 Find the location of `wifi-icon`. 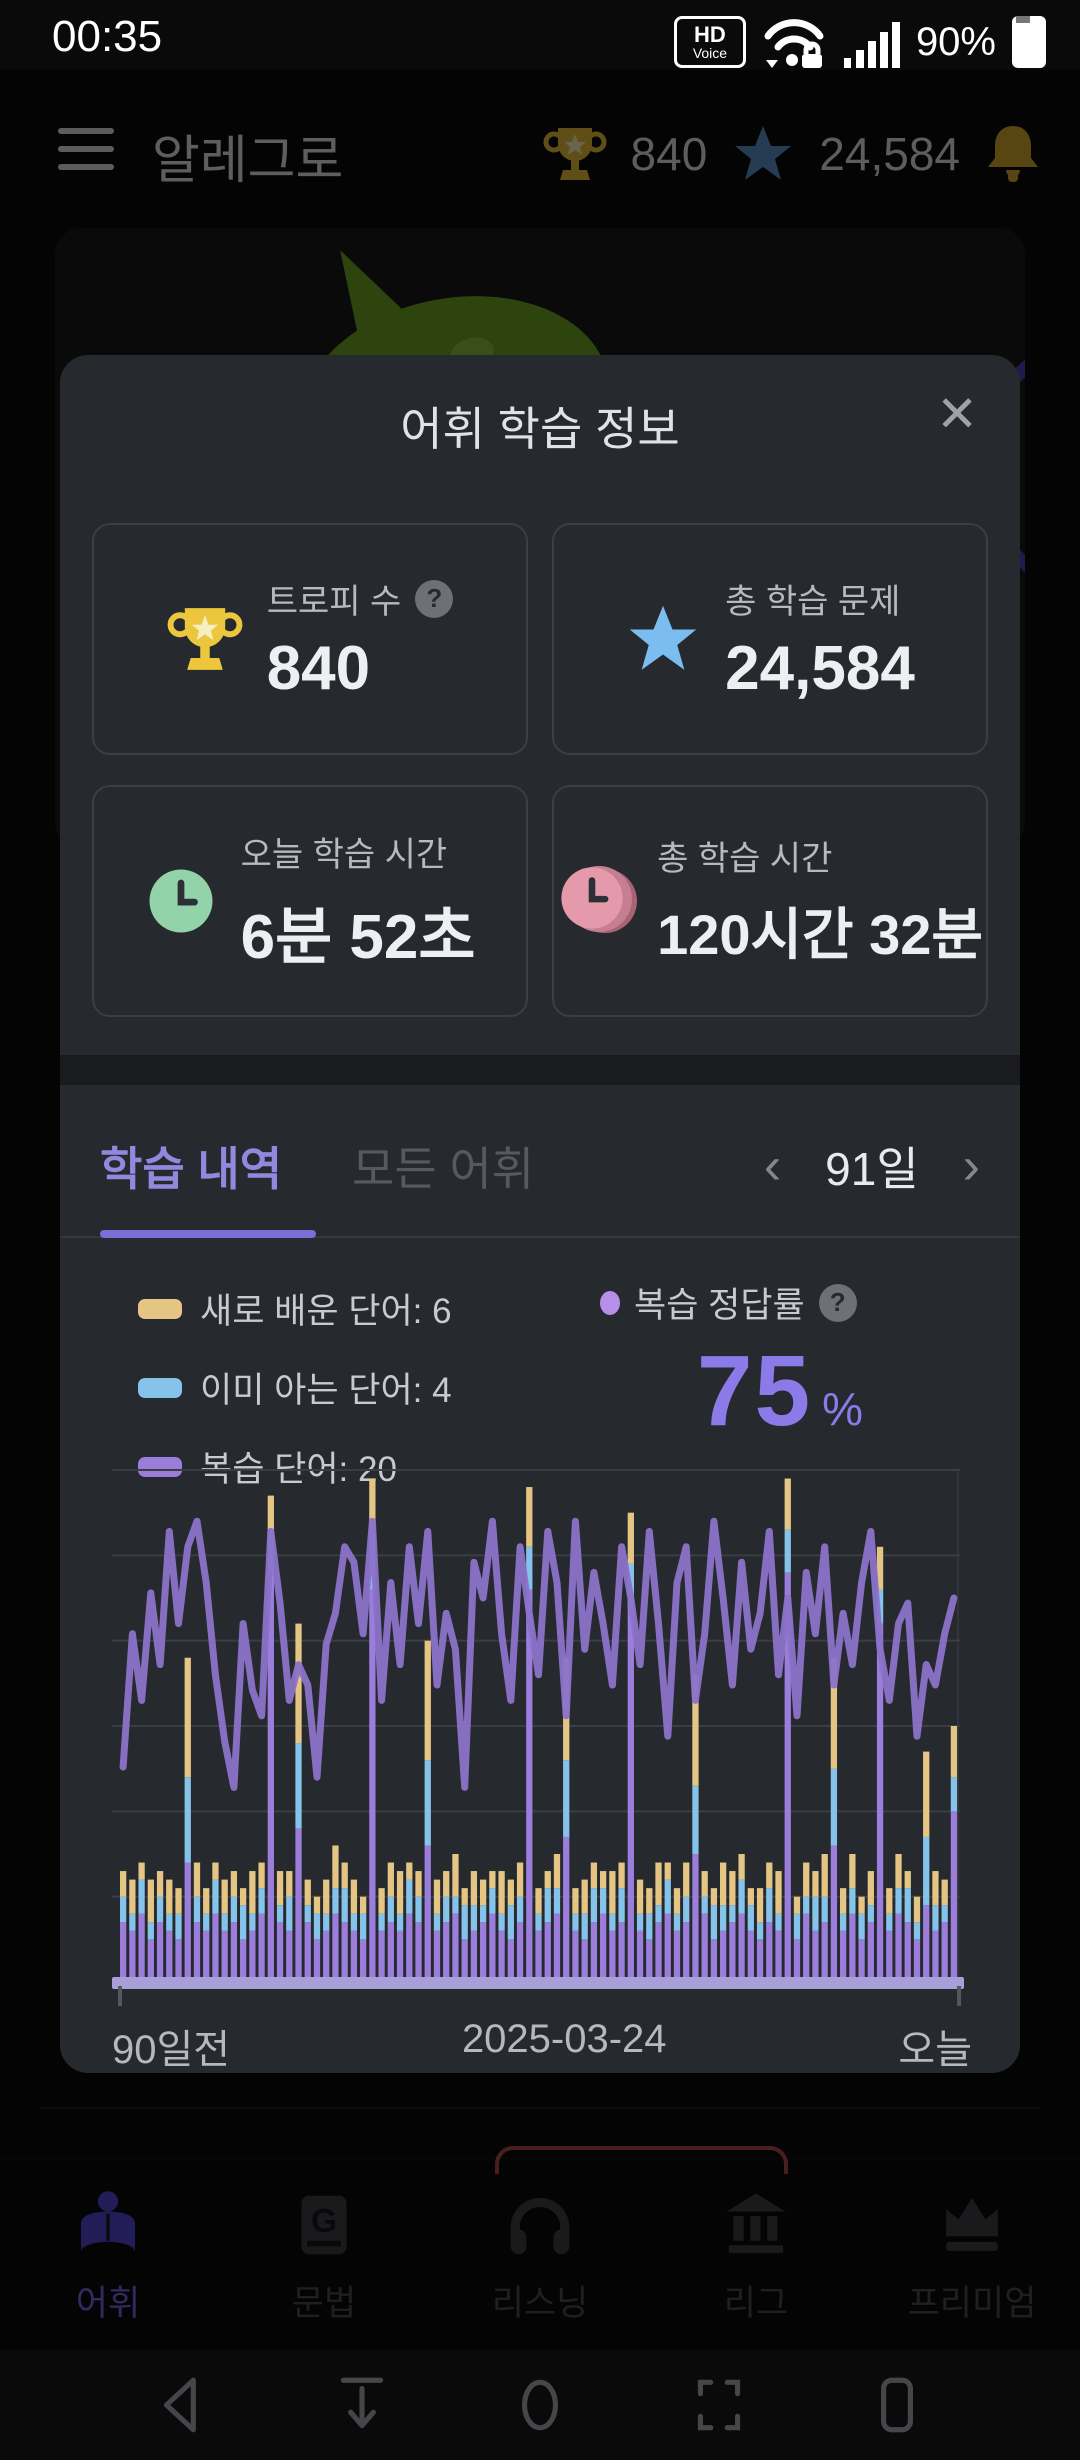

wifi-icon is located at coordinates (794, 43).